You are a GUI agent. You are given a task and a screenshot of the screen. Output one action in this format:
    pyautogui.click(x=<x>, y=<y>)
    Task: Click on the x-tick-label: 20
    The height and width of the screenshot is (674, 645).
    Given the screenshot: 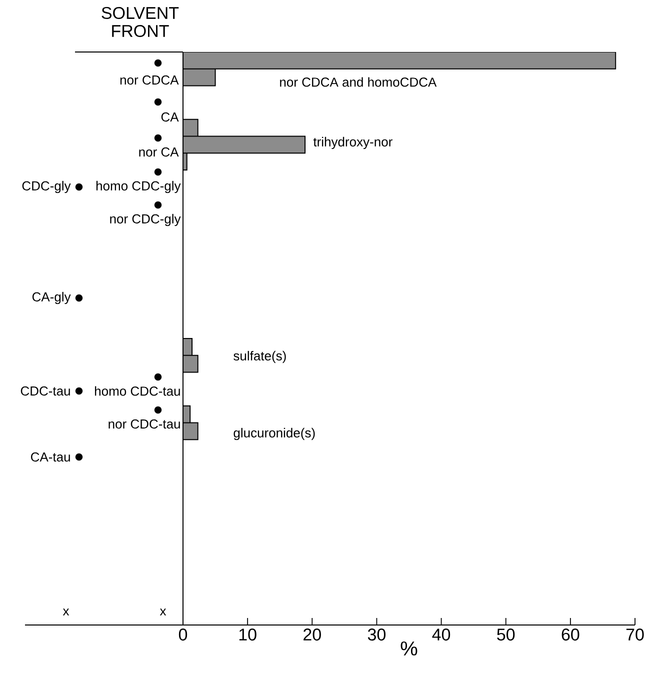 What is the action you would take?
    pyautogui.click(x=312, y=634)
    